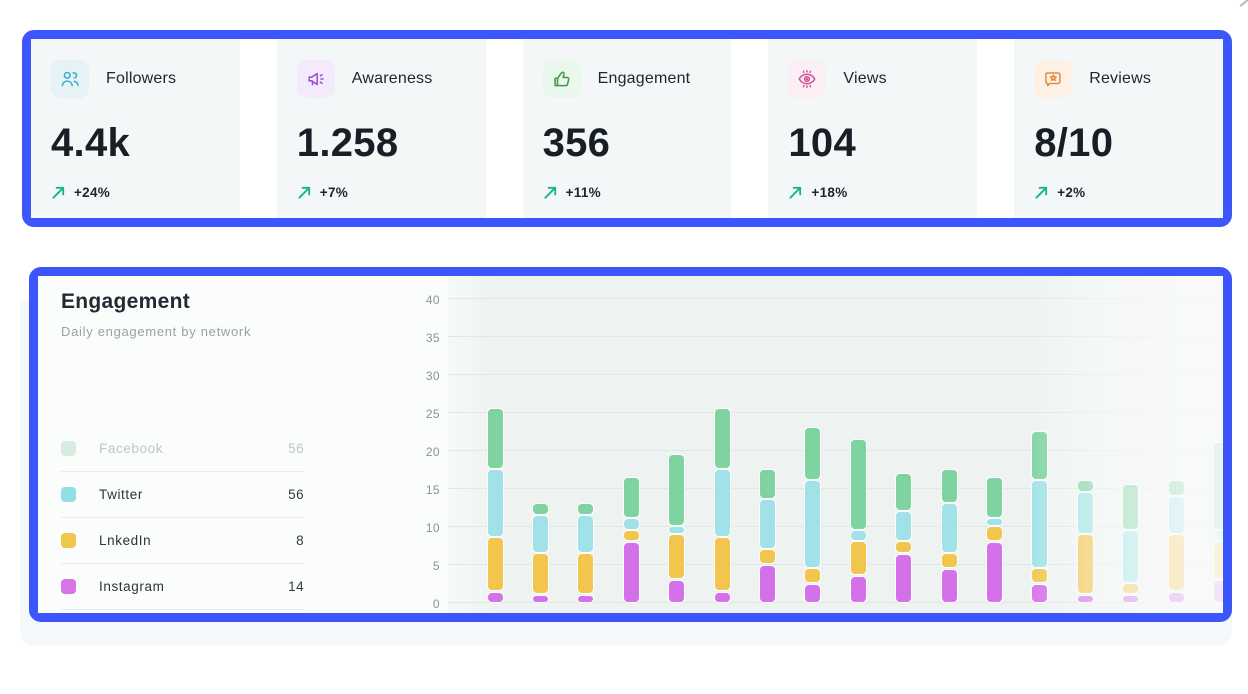  I want to click on stat-delta: +7%, so click(381, 192).